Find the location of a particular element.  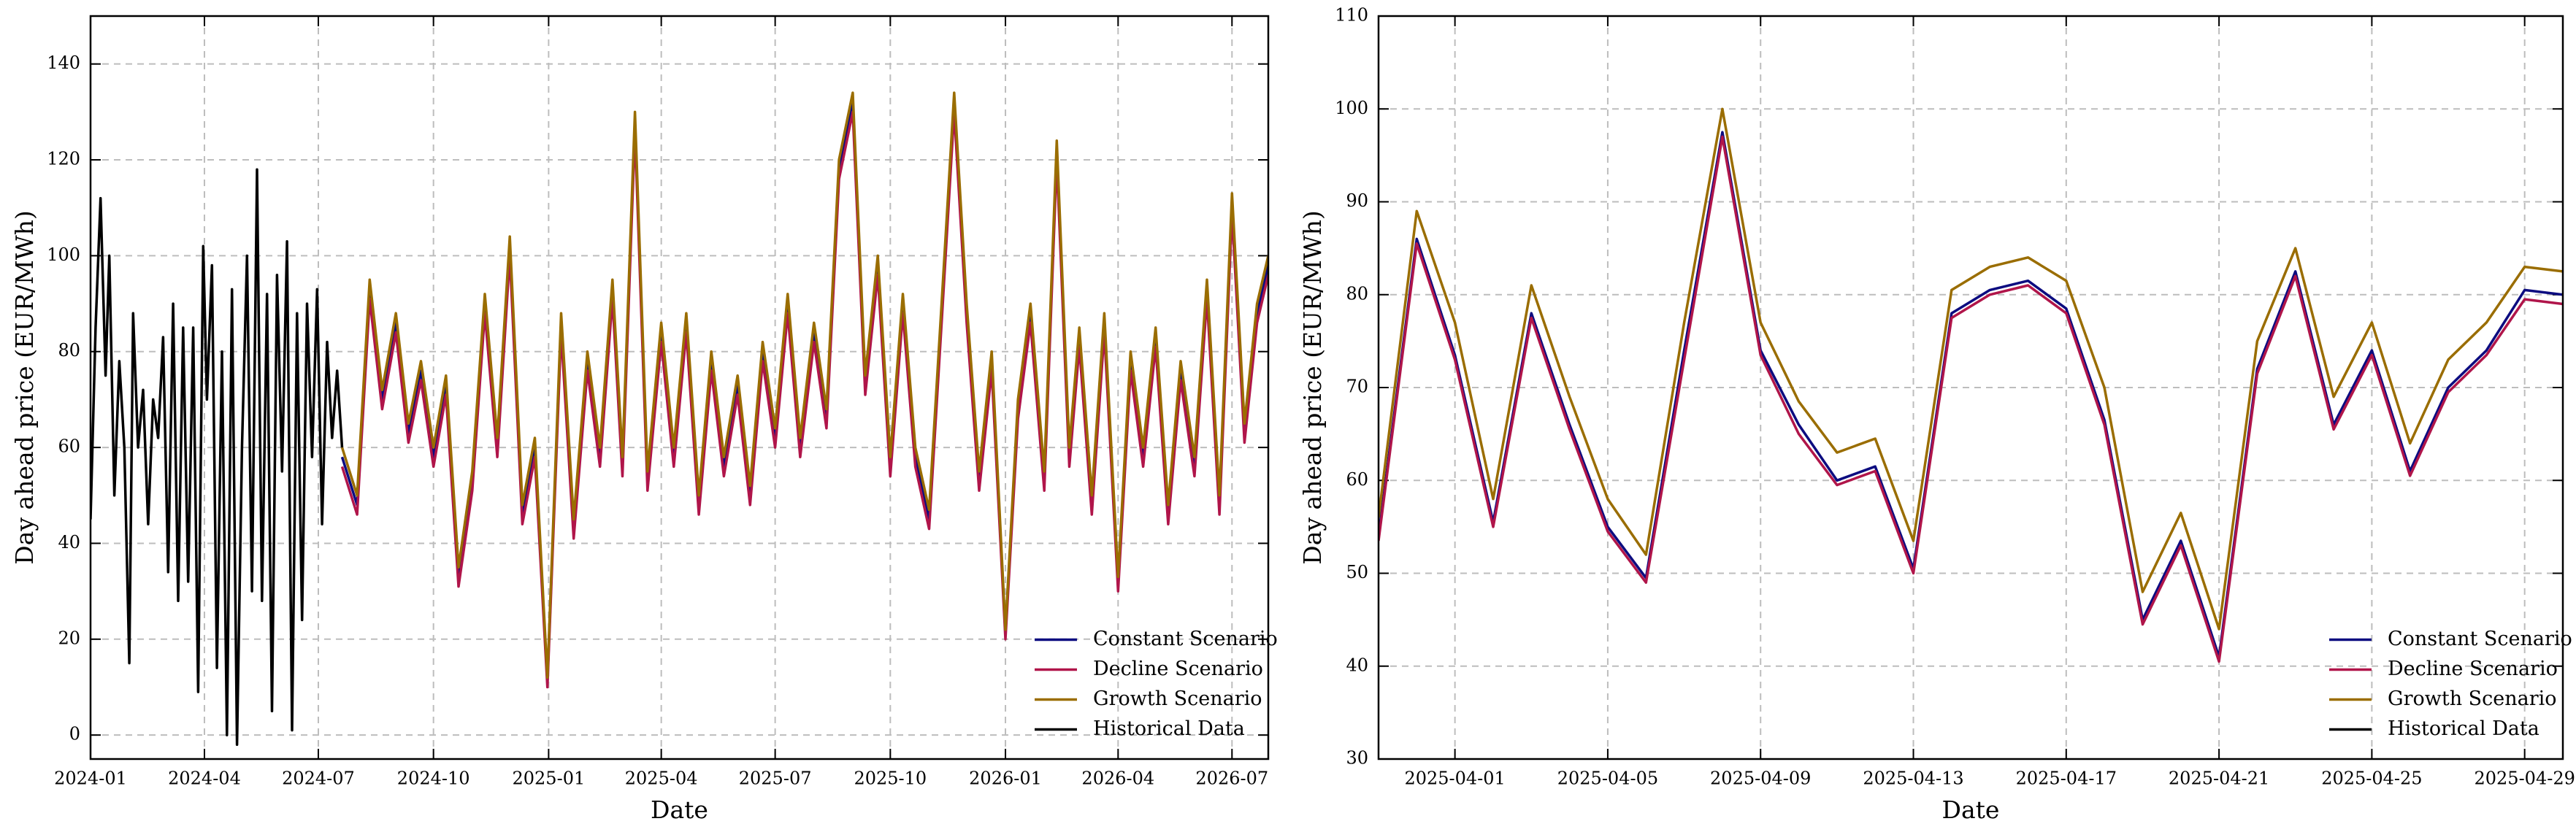

y-tick-label: 20 is located at coordinates (69, 638).